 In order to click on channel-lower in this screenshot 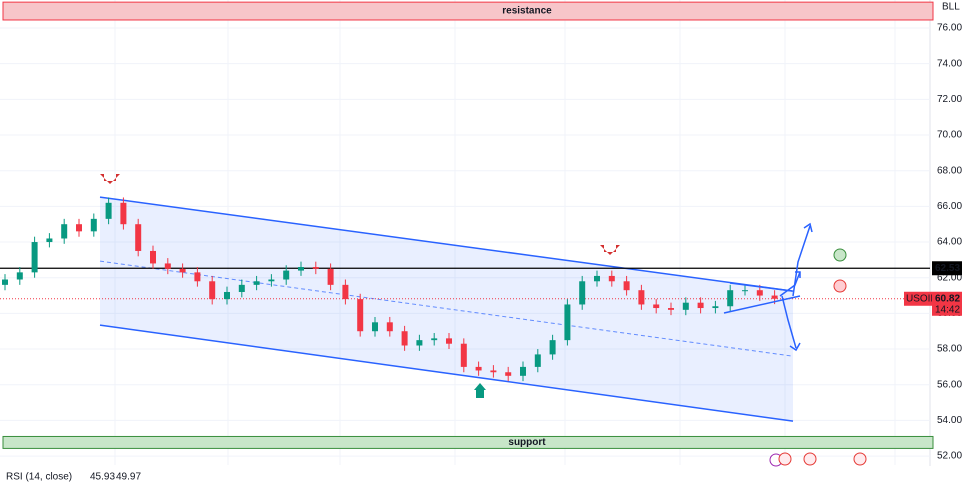, I will do `click(446, 373)`.